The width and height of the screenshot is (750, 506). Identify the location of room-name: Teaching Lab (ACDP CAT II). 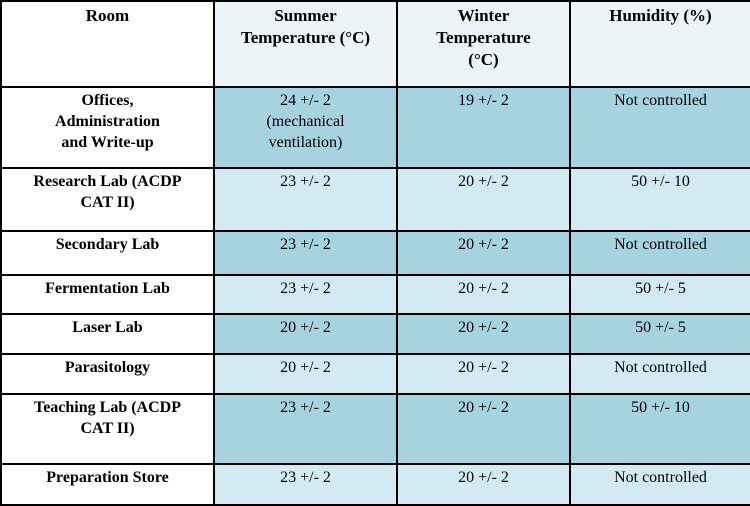
(107, 429).